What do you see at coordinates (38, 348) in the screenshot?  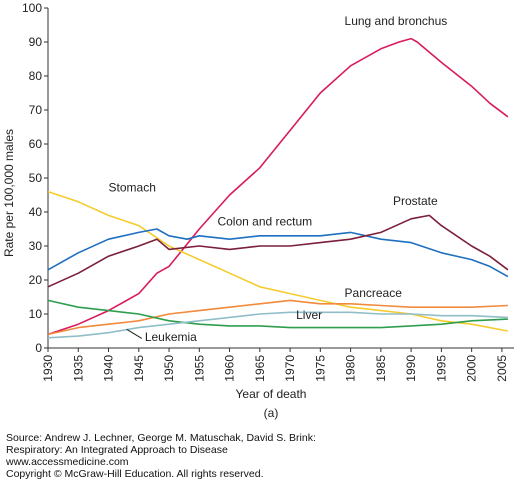 I see `y-tick-label: 0` at bounding box center [38, 348].